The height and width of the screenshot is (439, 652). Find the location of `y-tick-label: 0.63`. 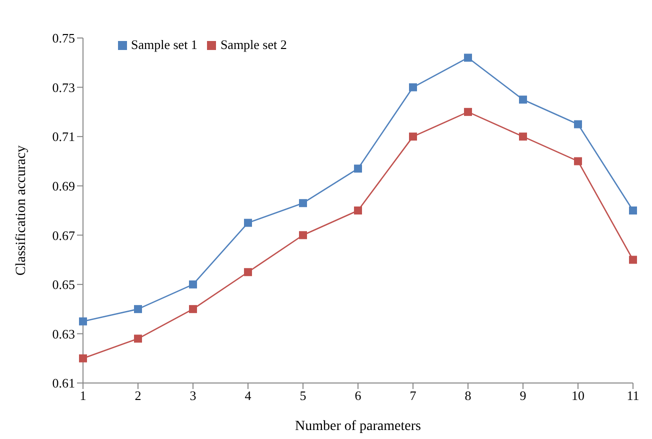

y-tick-label: 0.63 is located at coordinates (63, 334).